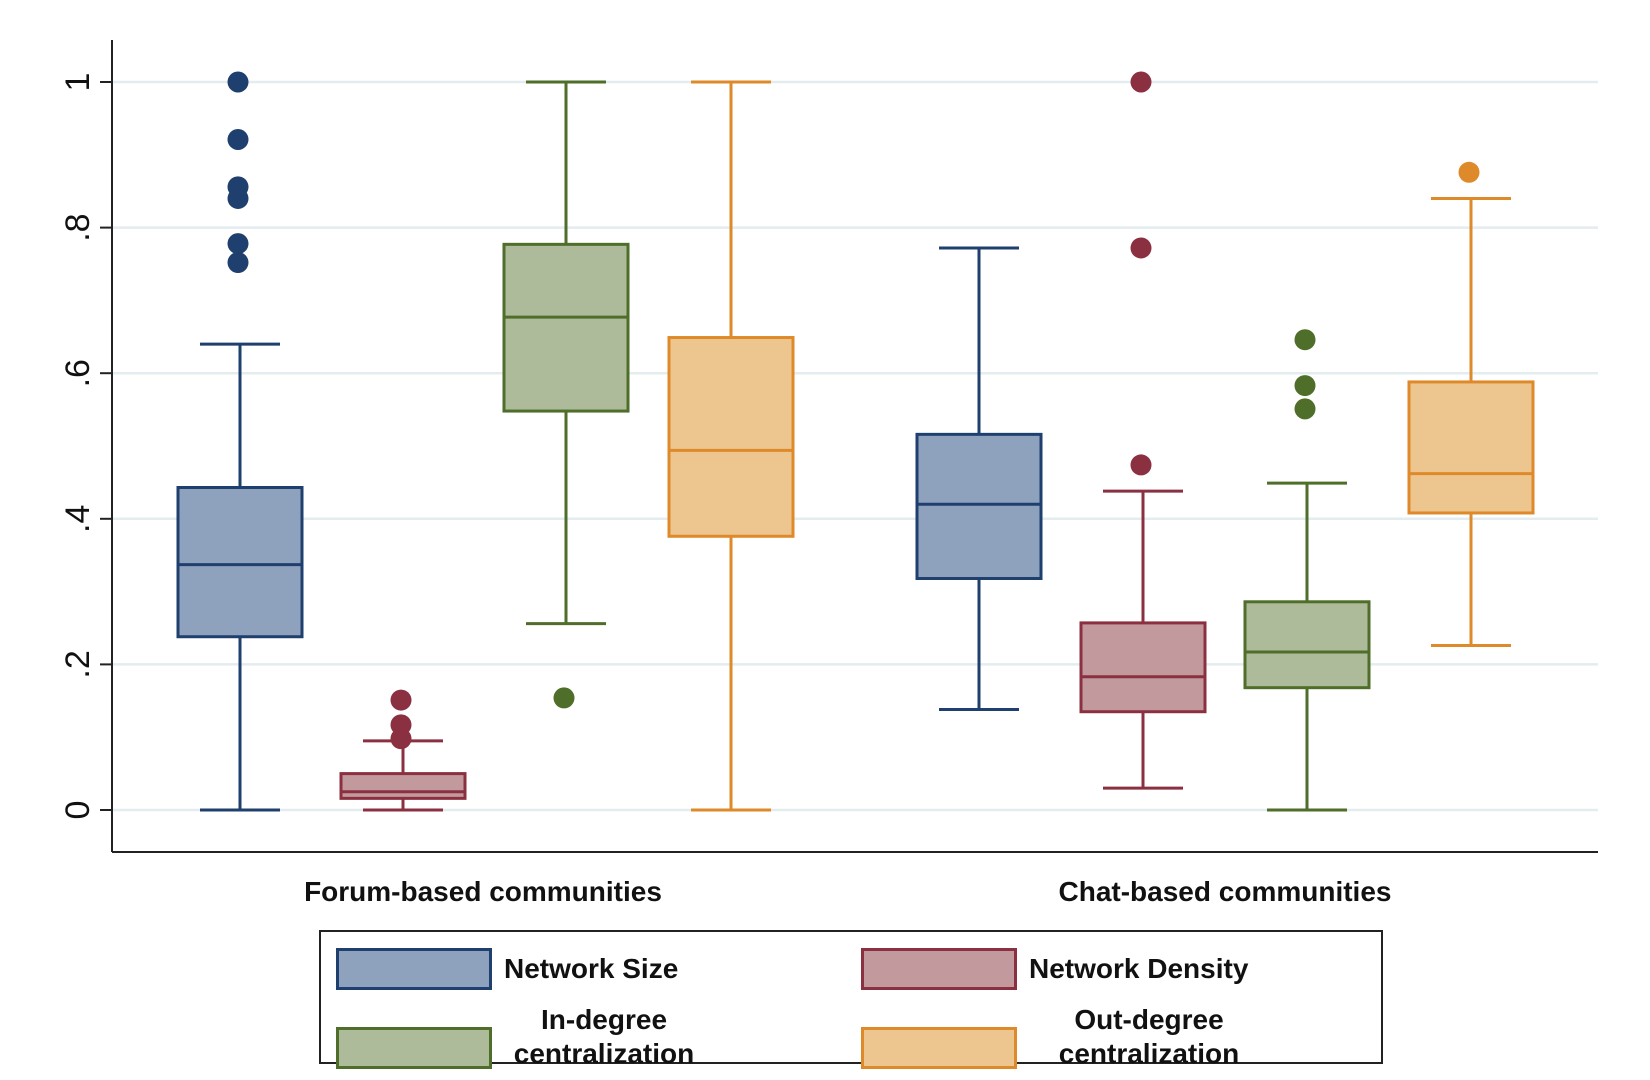  Describe the element at coordinates (1225, 891) in the screenshot. I see `group-label-chat: Chat-based communities` at that location.